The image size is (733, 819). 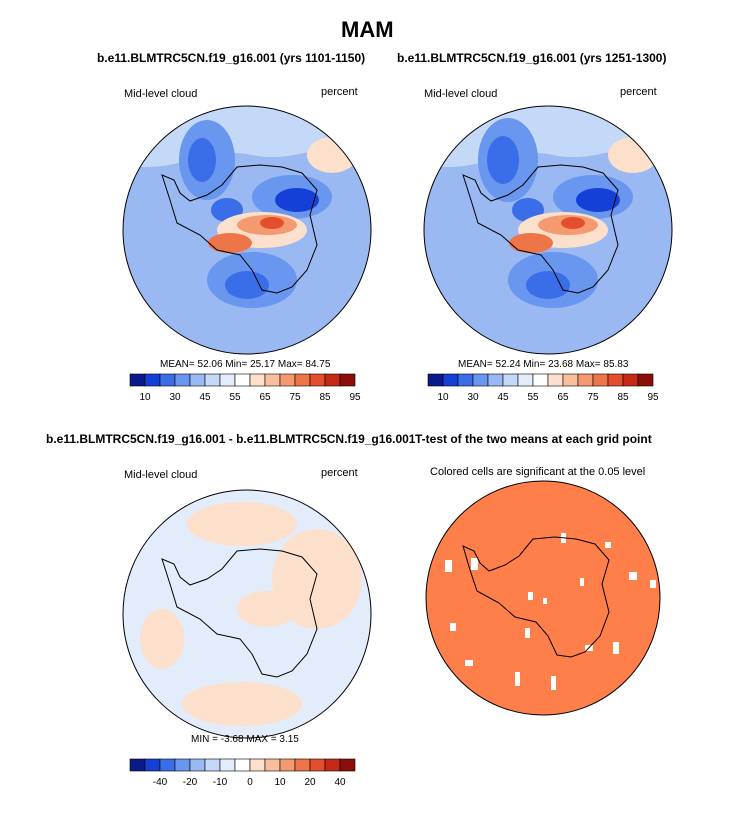 I want to click on panel-3-warm-patch-south, so click(x=242, y=704).